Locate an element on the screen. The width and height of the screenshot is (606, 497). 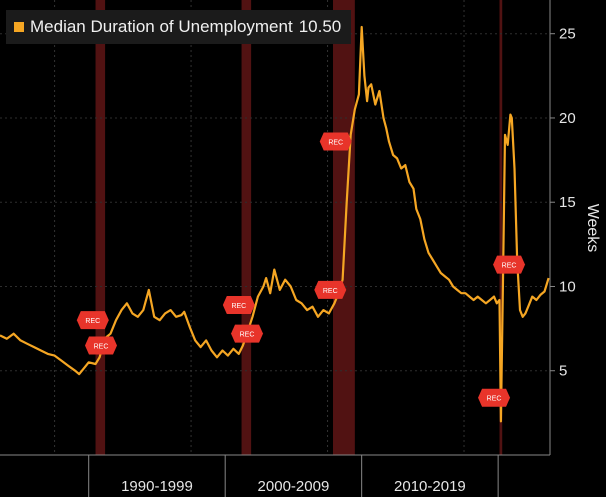
rec-marker-2: REC is located at coordinates (100, 345).